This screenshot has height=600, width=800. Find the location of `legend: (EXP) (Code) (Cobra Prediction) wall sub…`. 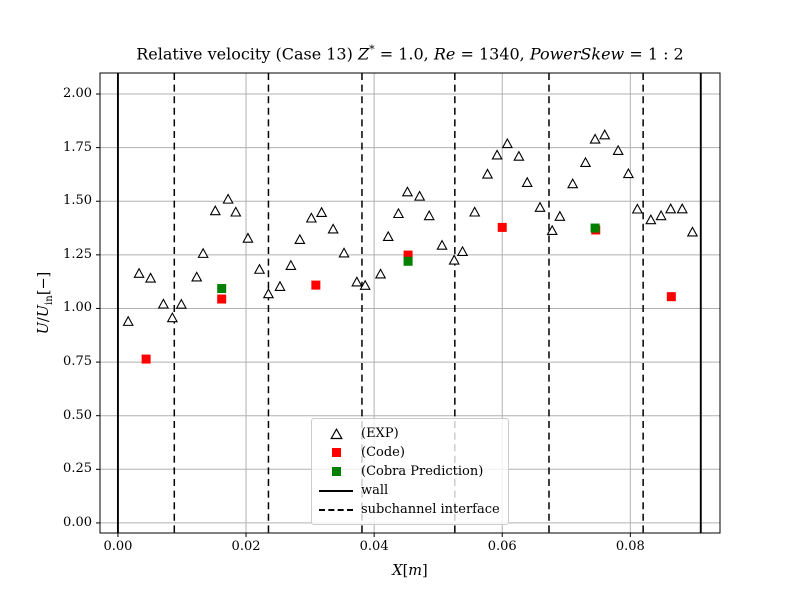

legend: (EXP) (Code) (Cobra Prediction) wall sub… is located at coordinates (410, 471).